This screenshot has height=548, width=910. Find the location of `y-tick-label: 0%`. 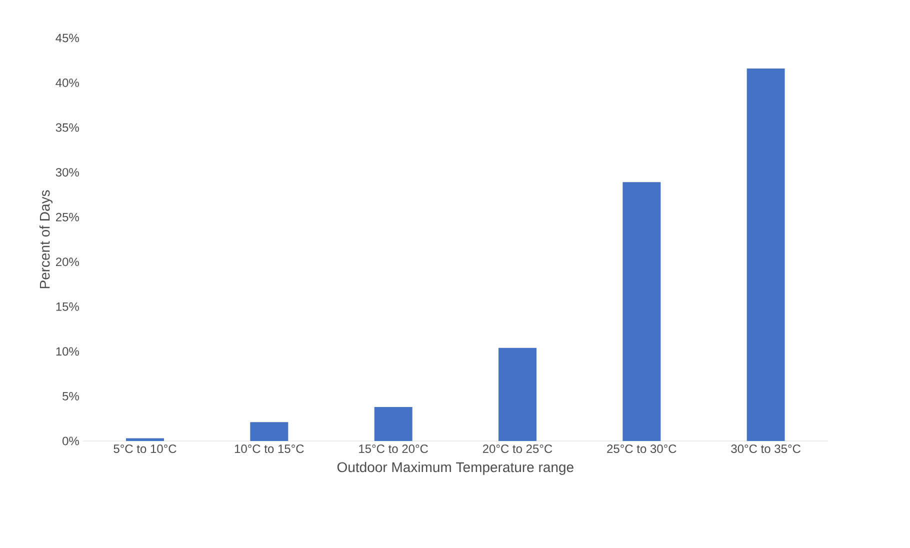

y-tick-label: 0% is located at coordinates (70, 441).